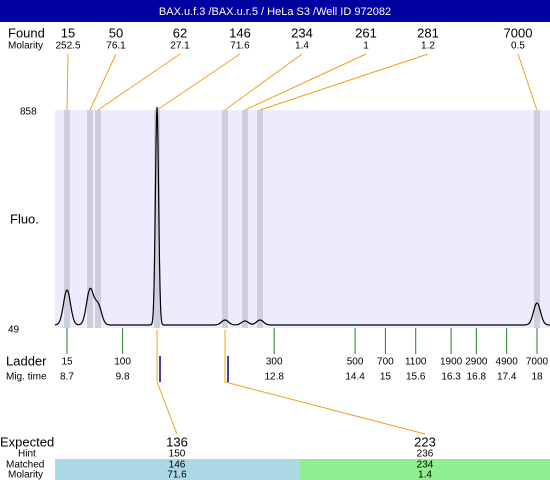 This screenshot has width=550, height=480. What do you see at coordinates (67, 46) in the screenshot?
I see `found-molarity: 252.5` at bounding box center [67, 46].